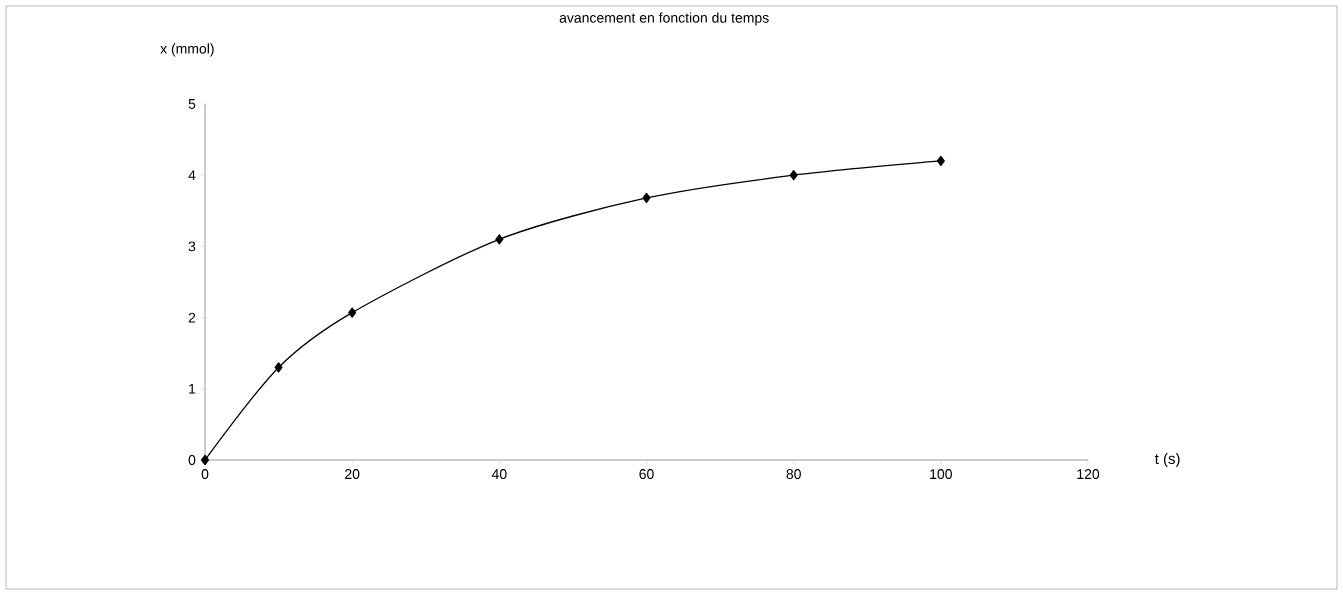 The height and width of the screenshot is (597, 1343). Describe the element at coordinates (192, 388) in the screenshot. I see `y-tick-label: 1` at that location.